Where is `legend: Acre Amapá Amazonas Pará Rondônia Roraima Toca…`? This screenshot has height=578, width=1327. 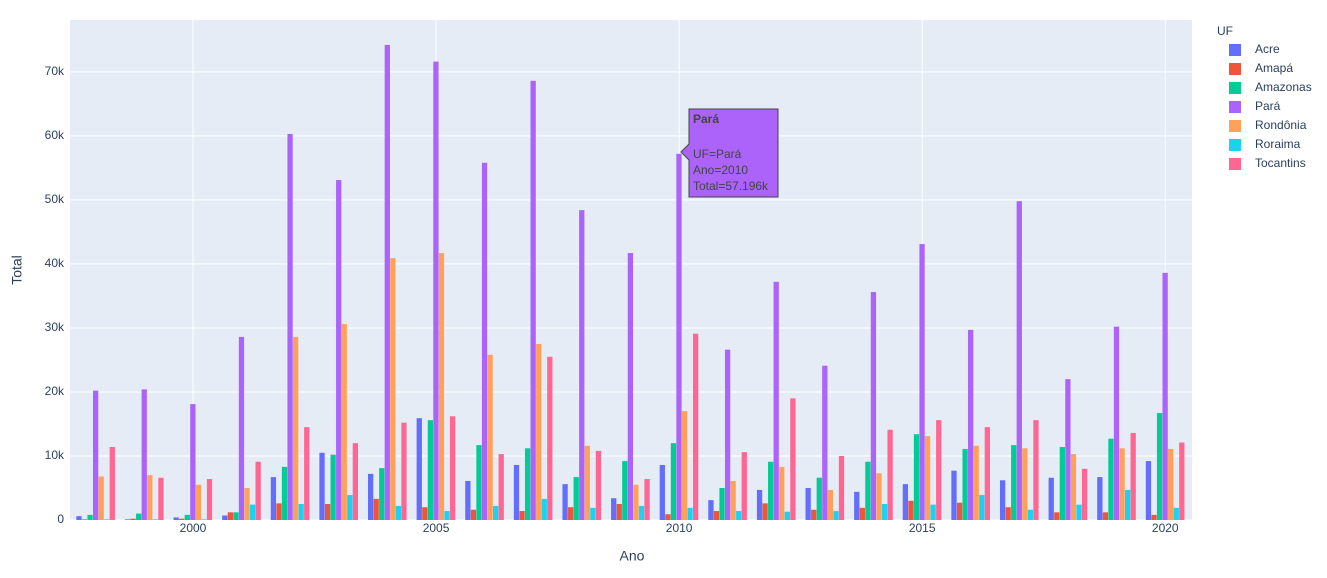 legend: Acre Amapá Amazonas Pará Rondônia Roraima Toca… is located at coordinates (1270, 106).